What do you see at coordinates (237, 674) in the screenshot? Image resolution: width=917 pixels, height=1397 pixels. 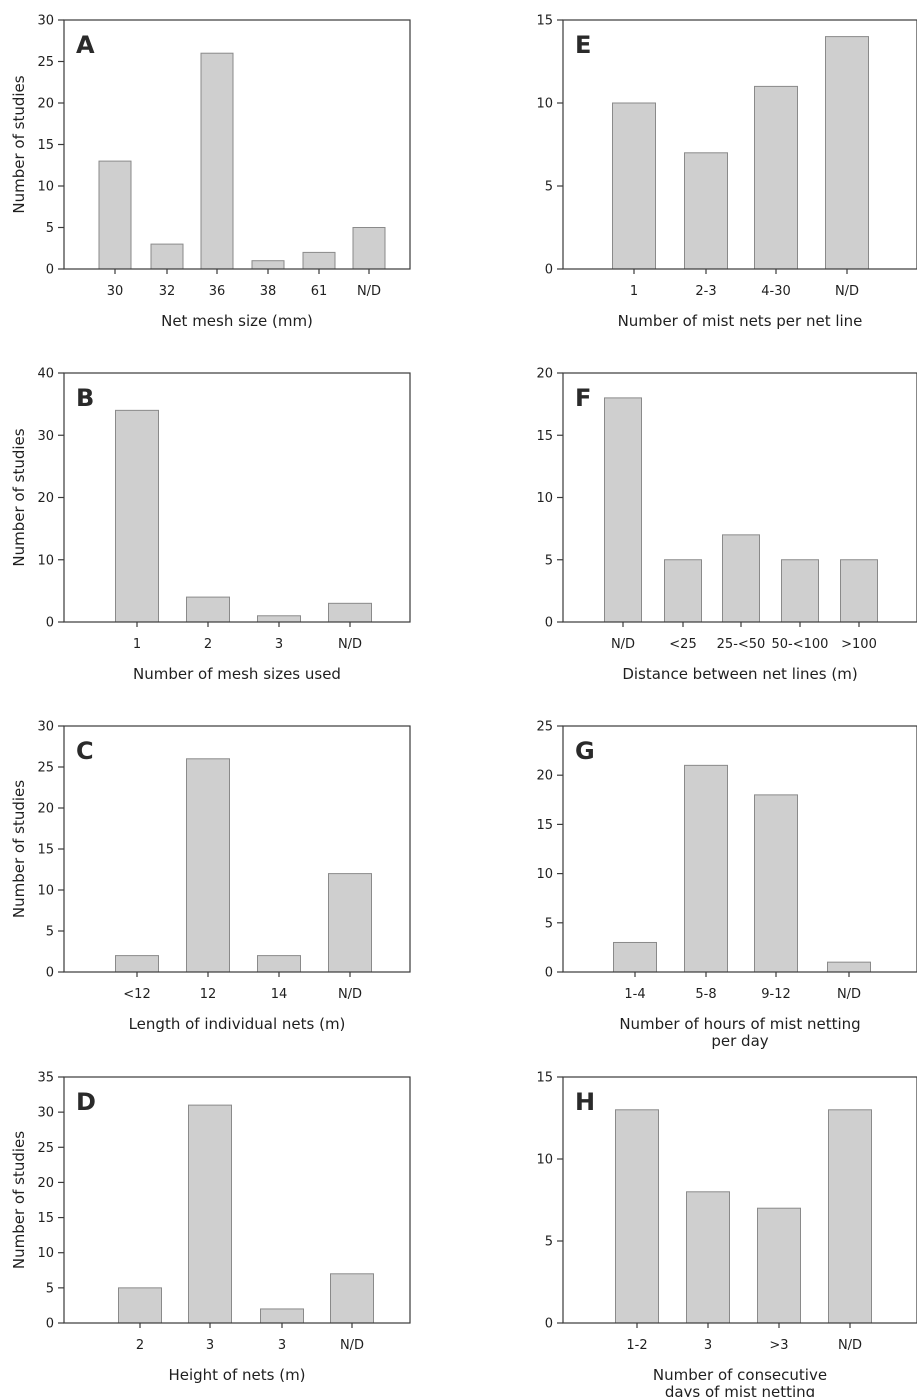 I see `x-axis-label: Number of mesh sizes used` at bounding box center [237, 674].